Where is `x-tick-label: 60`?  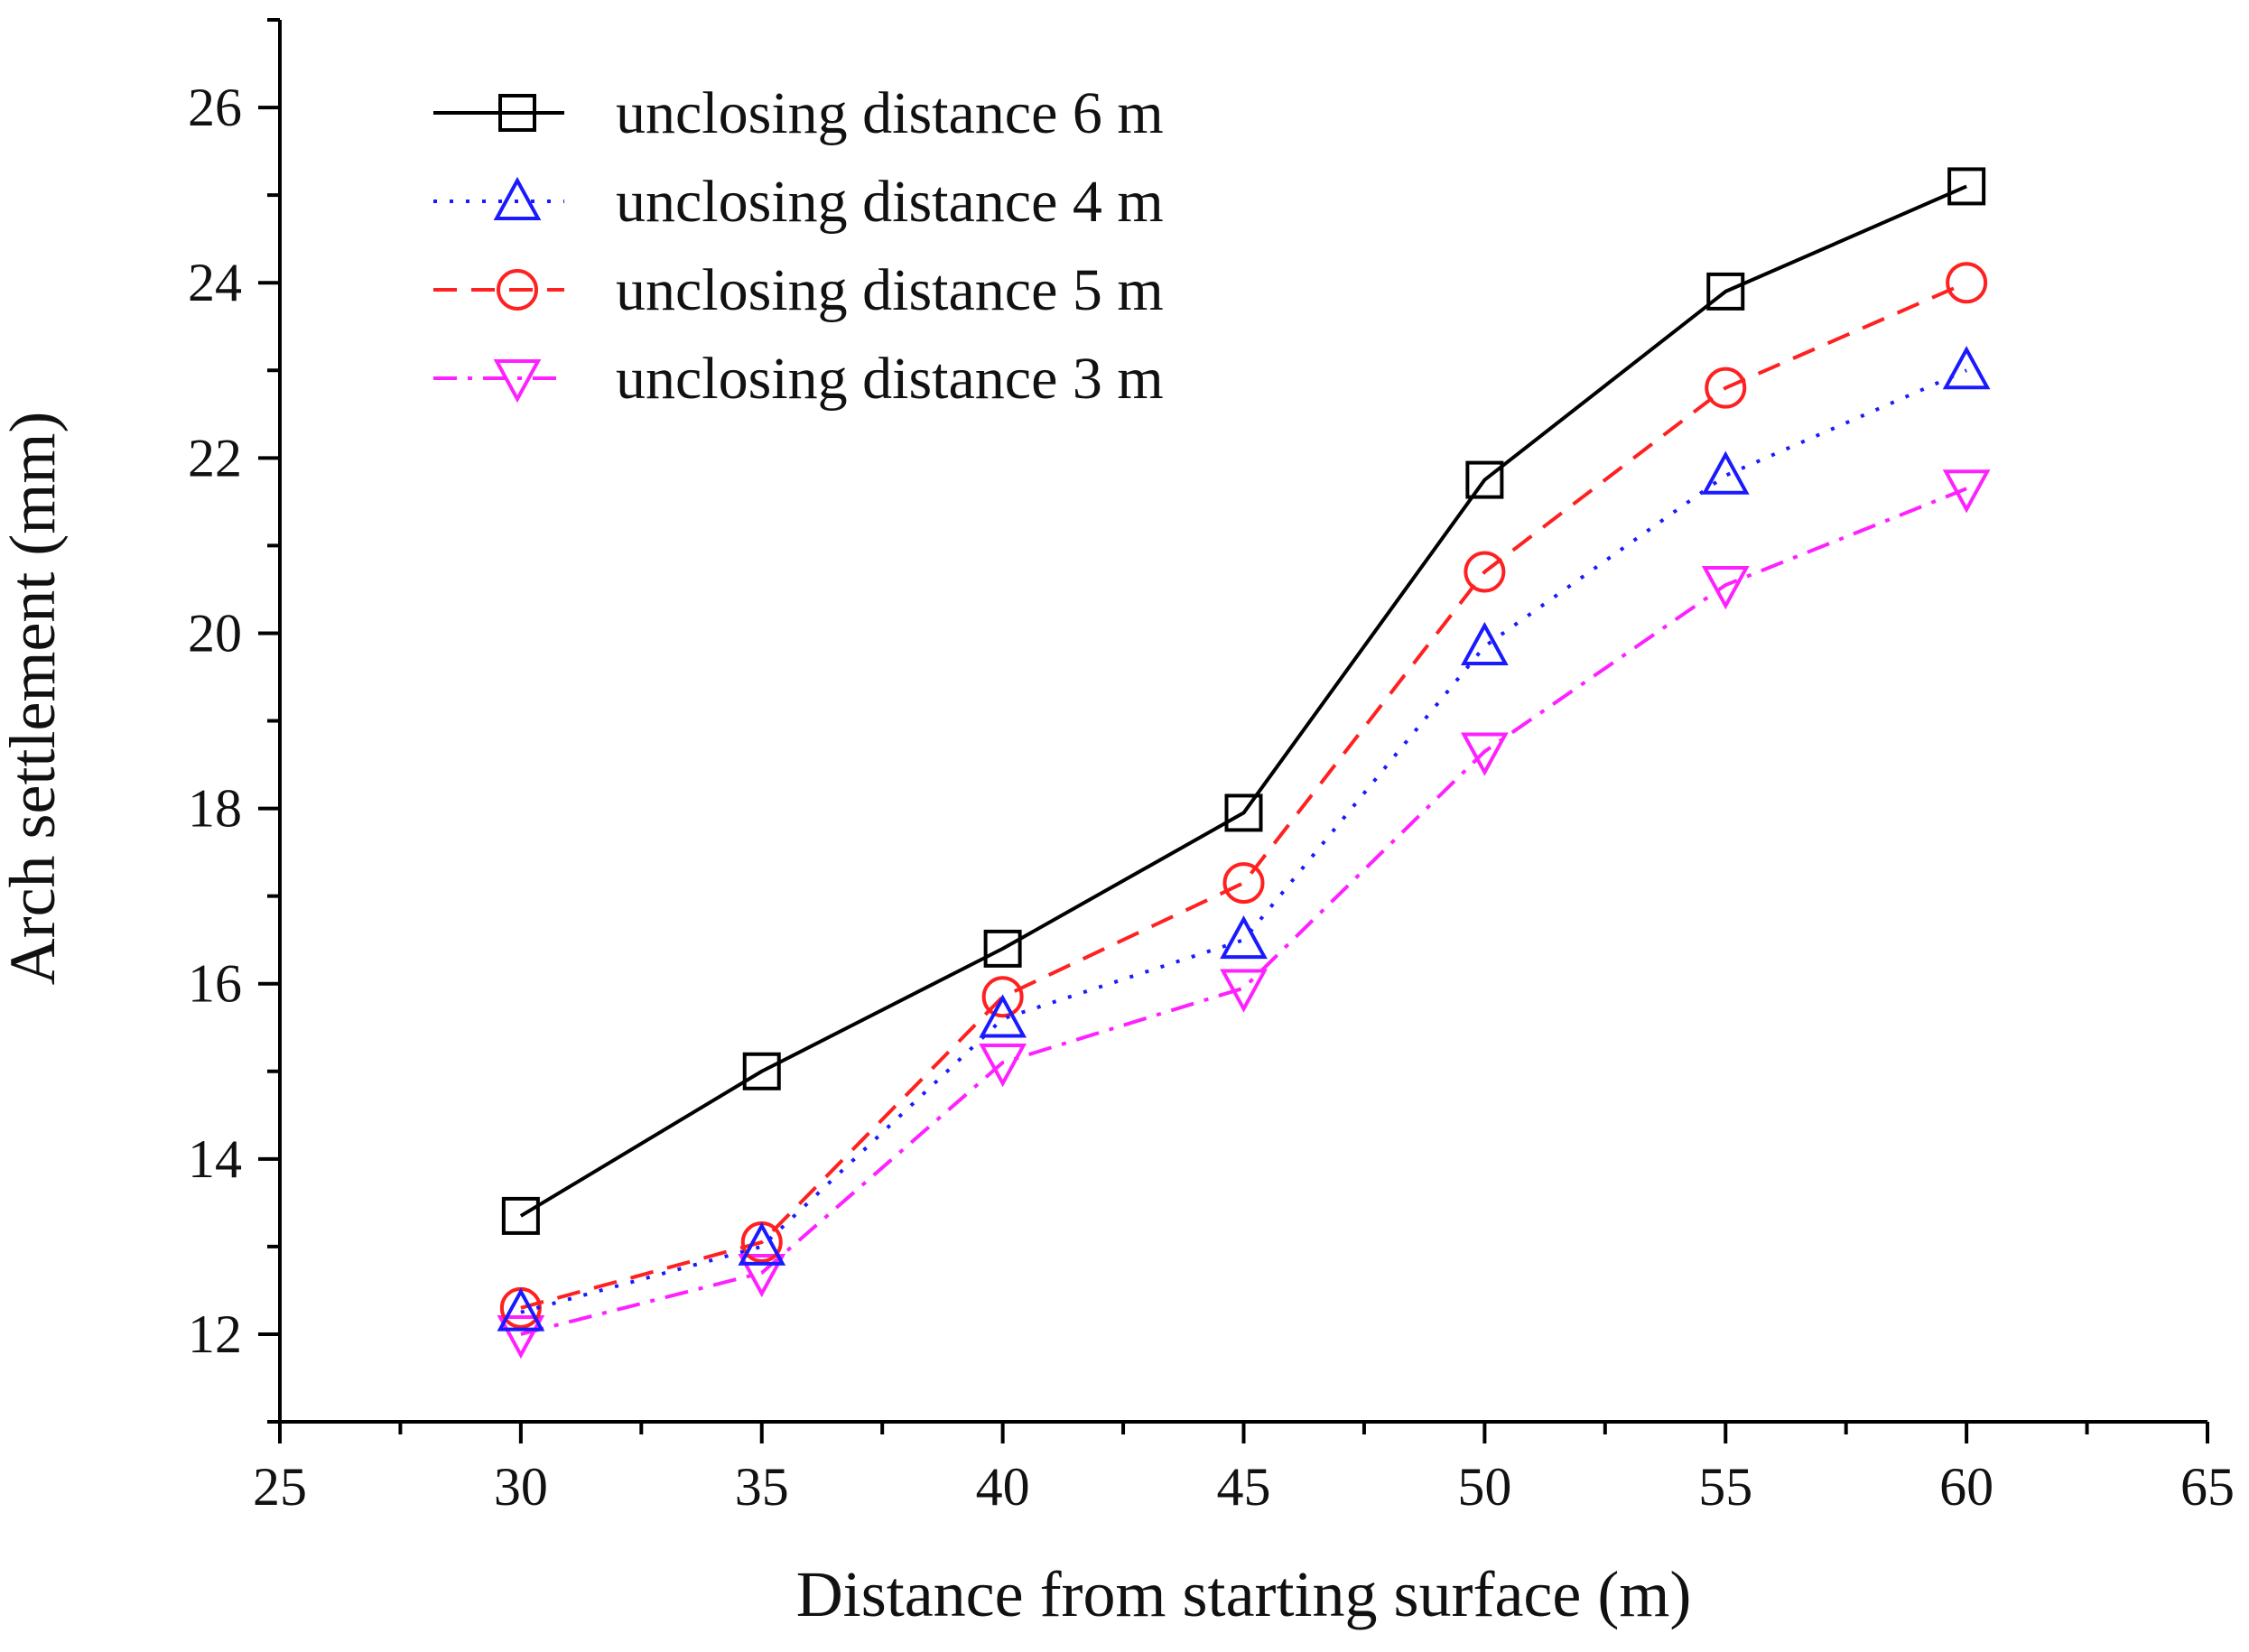 x-tick-label: 60 is located at coordinates (1966, 1487).